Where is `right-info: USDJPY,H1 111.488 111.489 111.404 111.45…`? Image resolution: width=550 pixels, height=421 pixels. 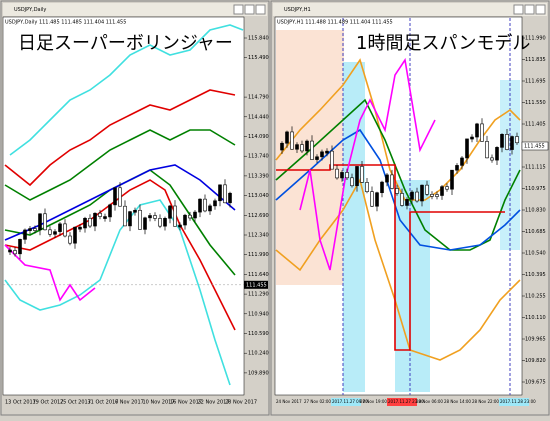 right-info: USDJPY,H1 111.488 111.489 111.404 111.45… is located at coordinates (335, 23).